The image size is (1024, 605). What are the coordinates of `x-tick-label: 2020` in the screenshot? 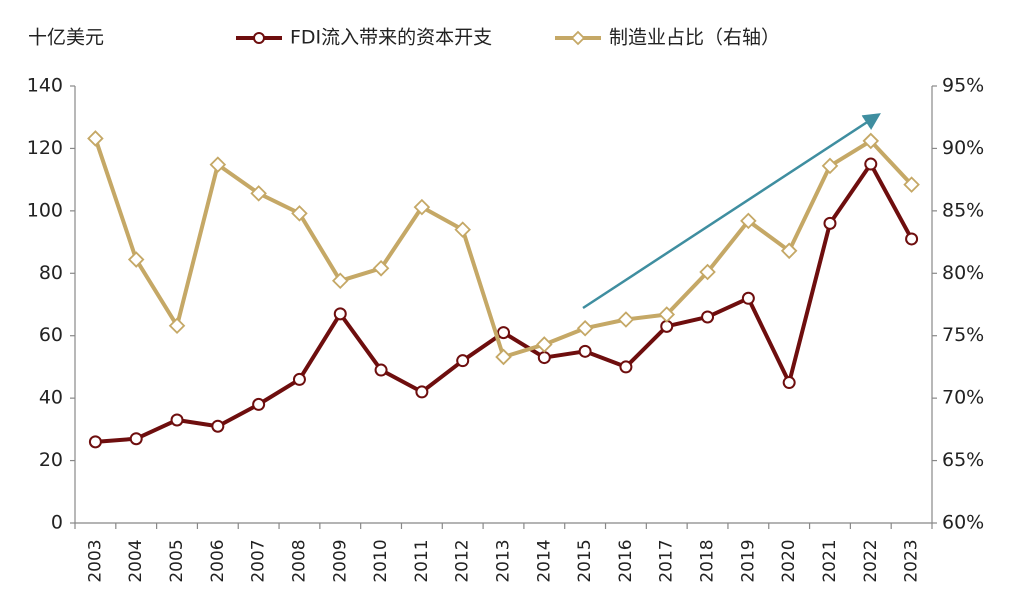 It's located at (789, 560).